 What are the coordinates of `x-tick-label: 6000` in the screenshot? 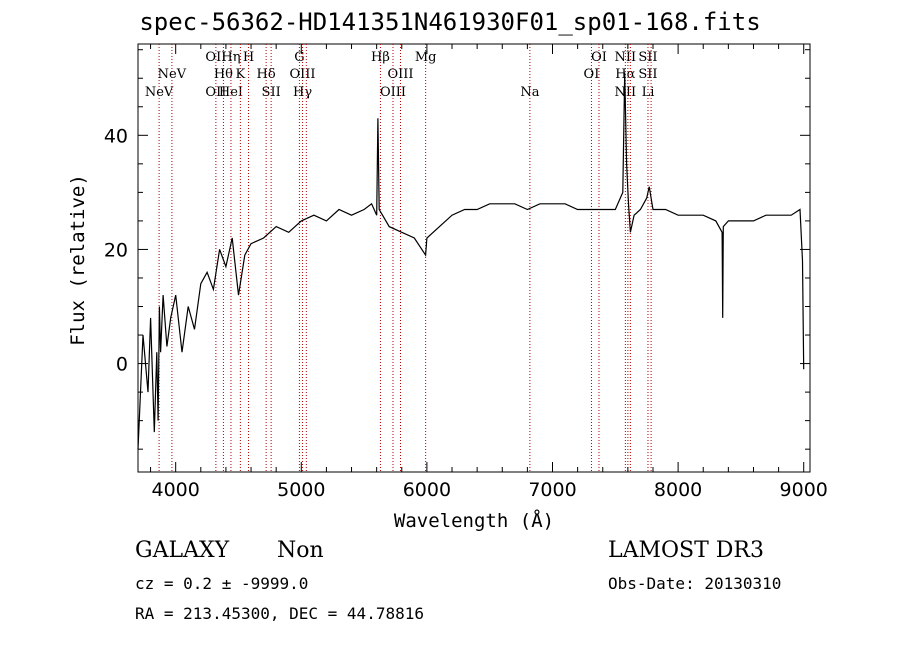 It's located at (427, 490).